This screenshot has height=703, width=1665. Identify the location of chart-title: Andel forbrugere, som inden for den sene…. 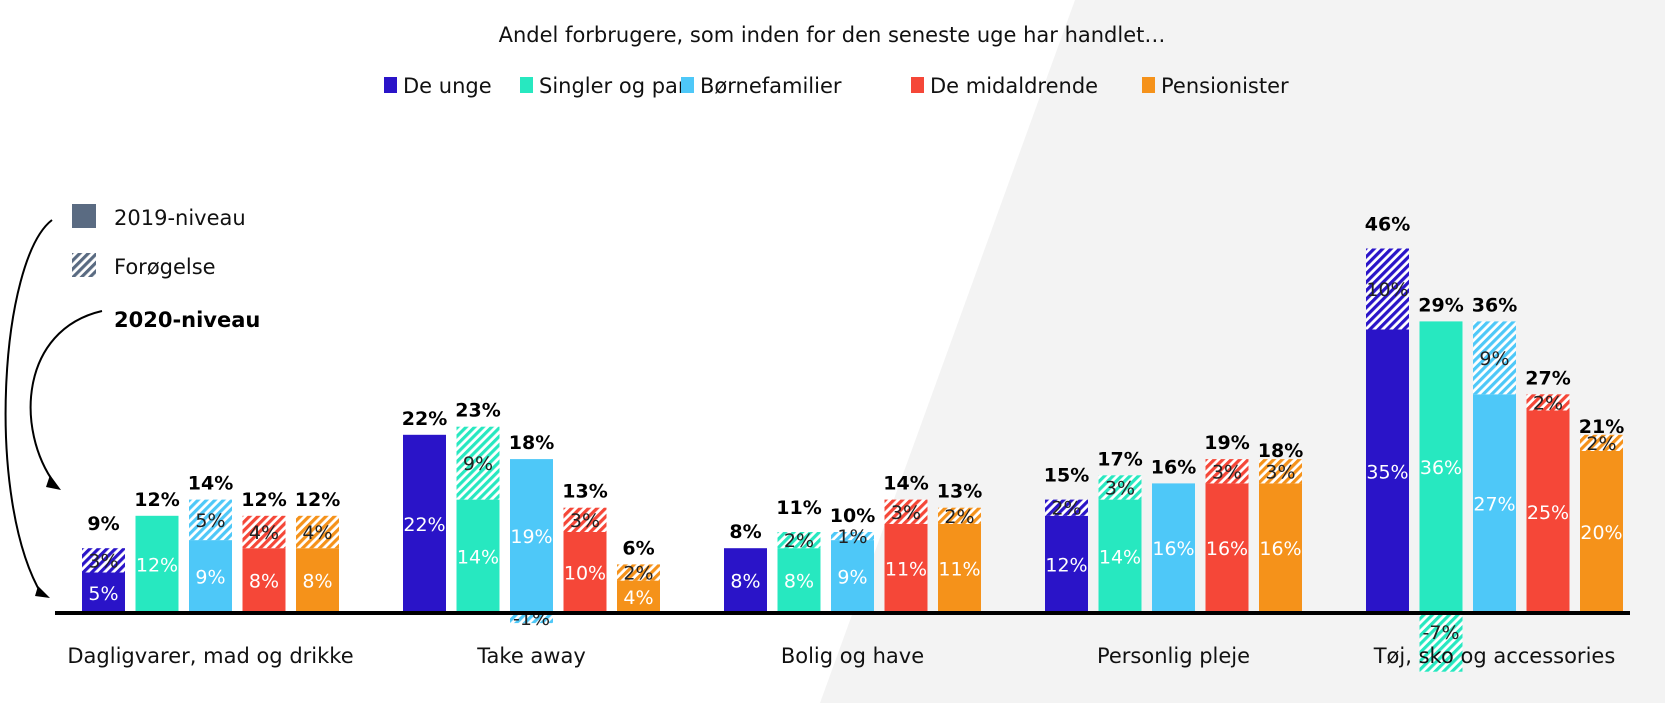
(832, 35).